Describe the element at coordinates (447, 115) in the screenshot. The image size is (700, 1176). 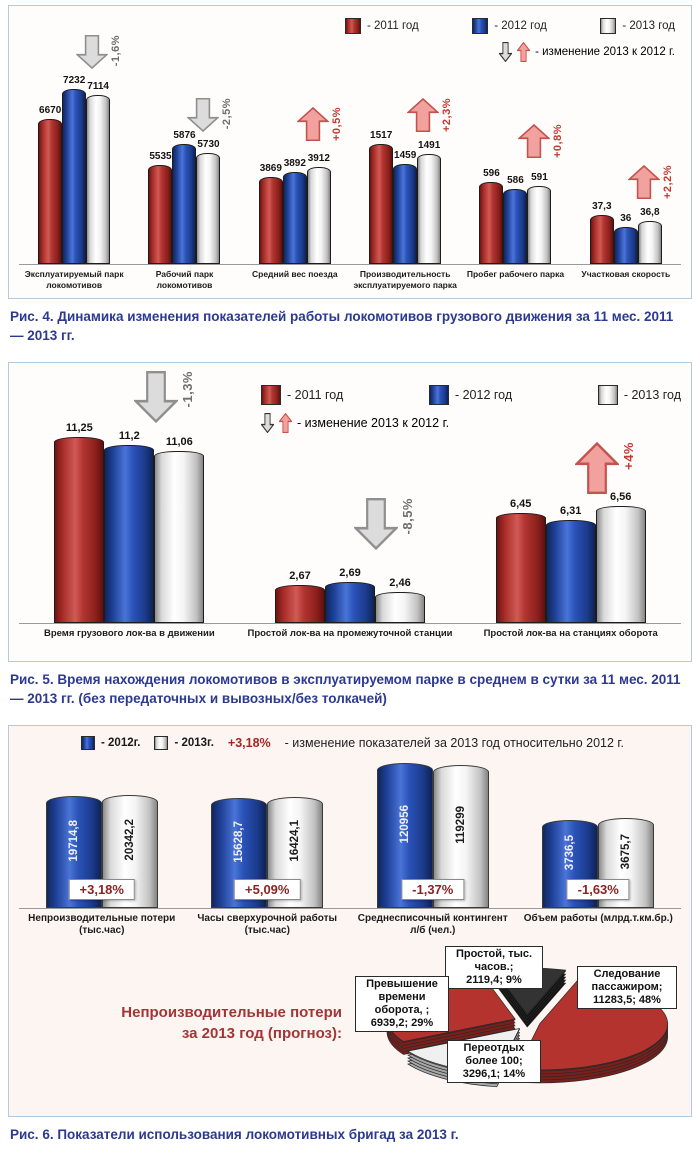
I see `change-percent-label: +2,3%` at that location.